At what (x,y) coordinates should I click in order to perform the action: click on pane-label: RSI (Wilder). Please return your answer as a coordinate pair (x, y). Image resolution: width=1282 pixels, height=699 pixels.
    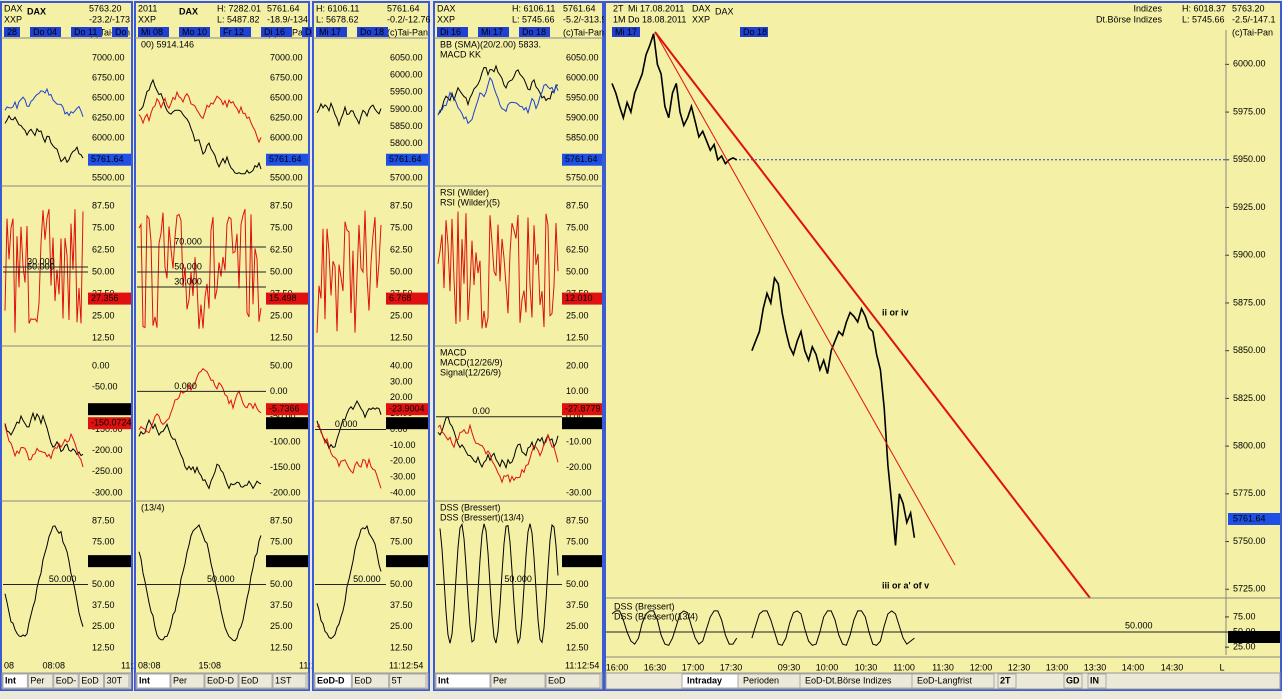
    Looking at the image, I should click on (464, 192).